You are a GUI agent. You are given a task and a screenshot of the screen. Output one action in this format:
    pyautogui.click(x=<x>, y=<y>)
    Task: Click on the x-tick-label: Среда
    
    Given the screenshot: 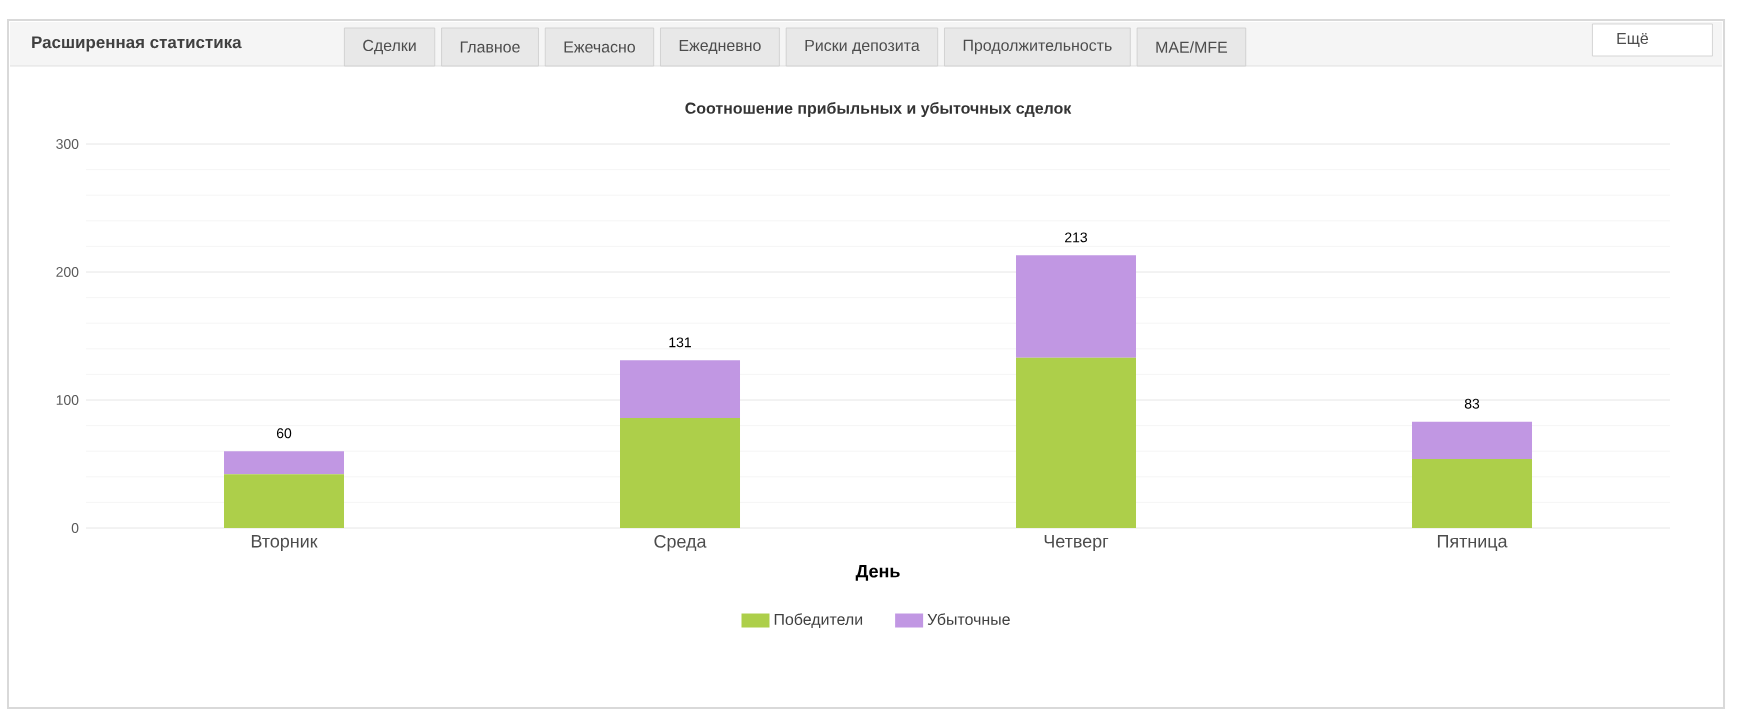 What is the action you would take?
    pyautogui.click(x=680, y=543)
    